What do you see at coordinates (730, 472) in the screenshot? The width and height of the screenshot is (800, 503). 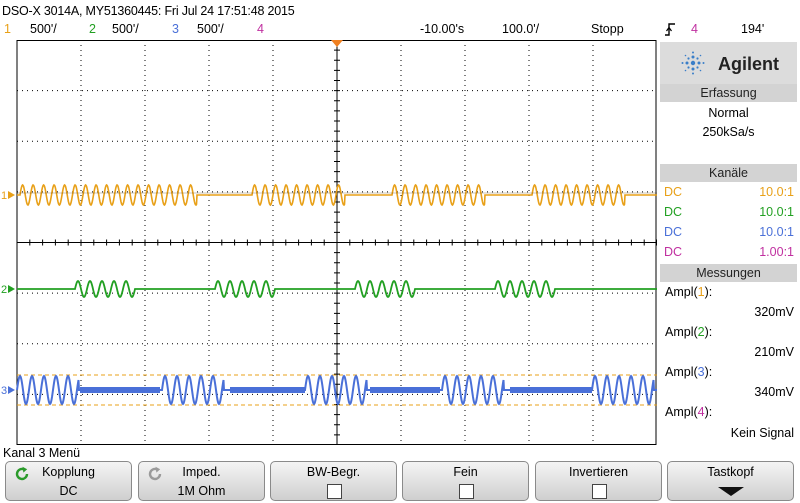 I see `softkey-probe-label: Tastkopf` at bounding box center [730, 472].